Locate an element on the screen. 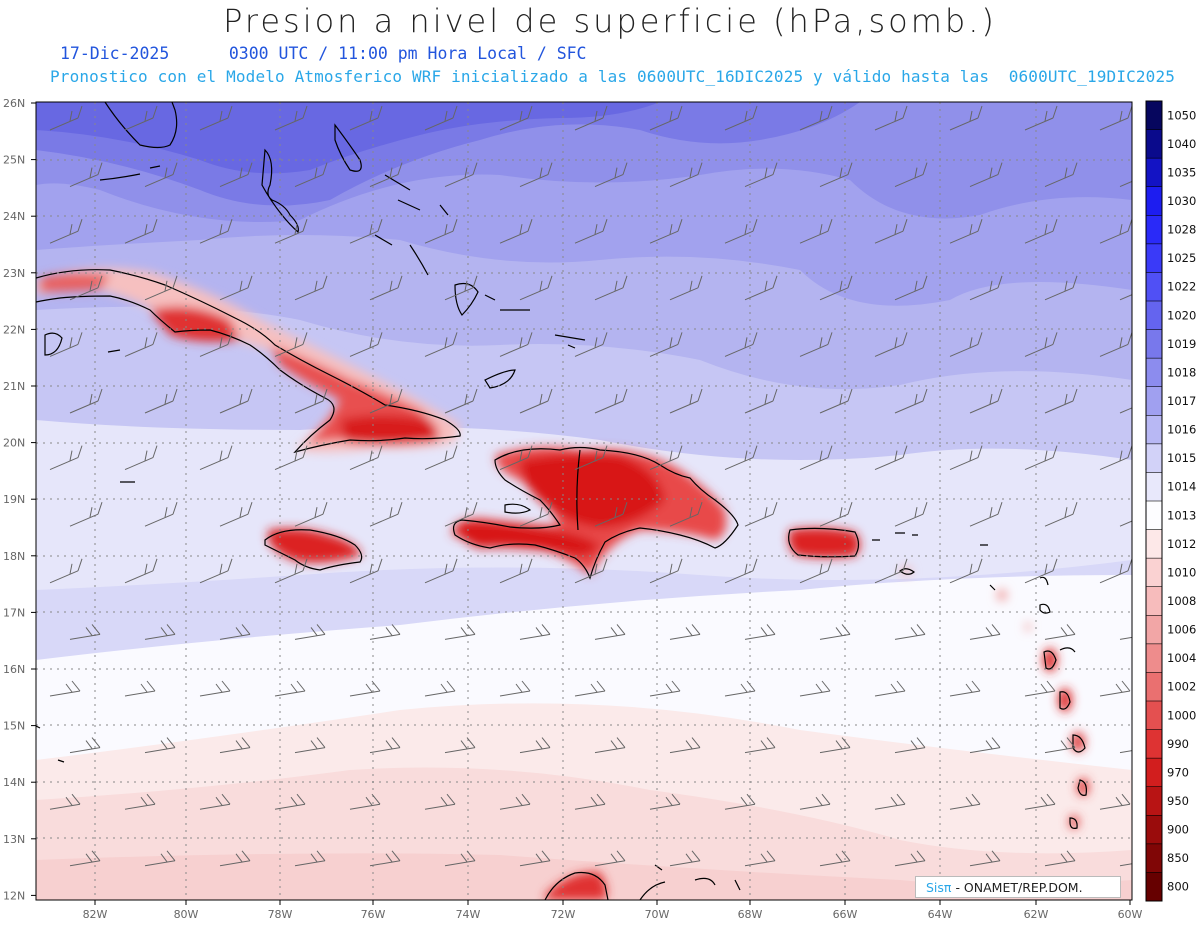 The width and height of the screenshot is (1200, 927). lon-label: 62W is located at coordinates (1036, 914).